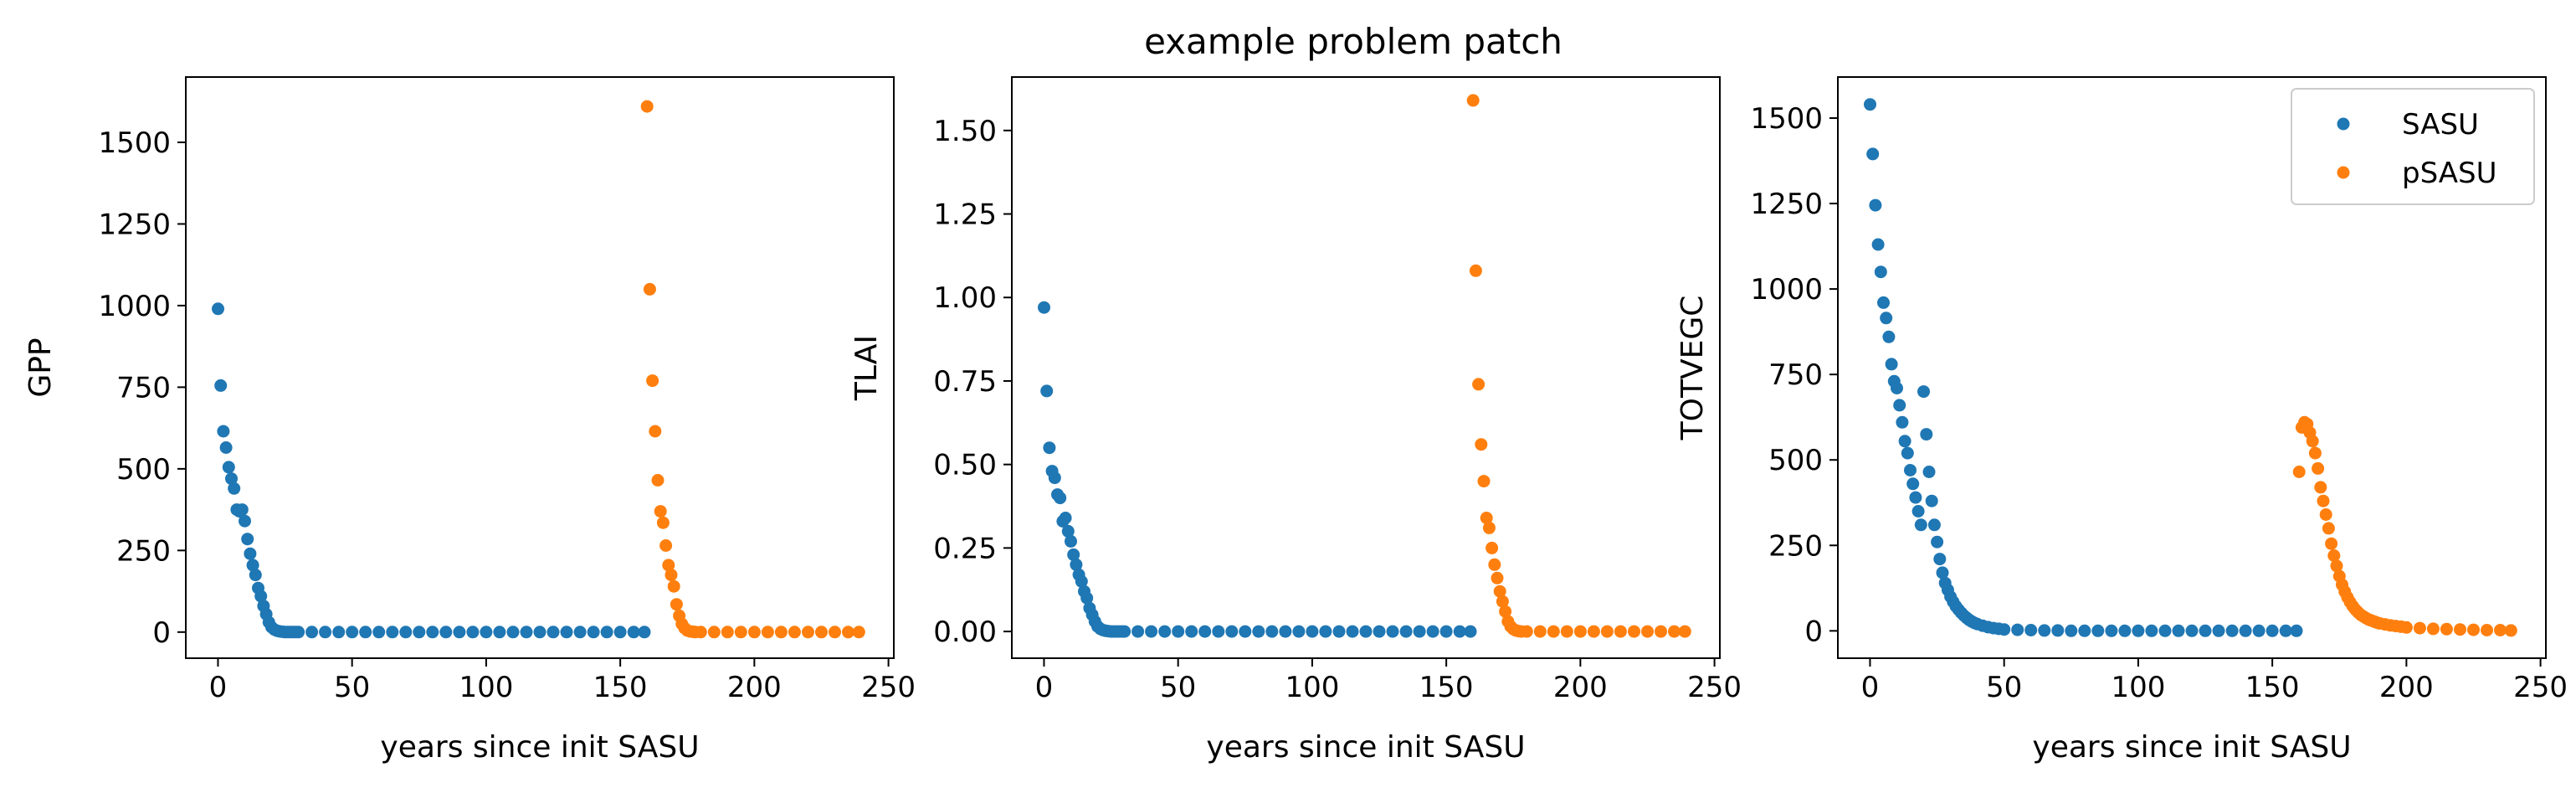 Image resolution: width=2576 pixels, height=788 pixels. I want to click on x-axis-label: years since init SASU, so click(2191, 747).